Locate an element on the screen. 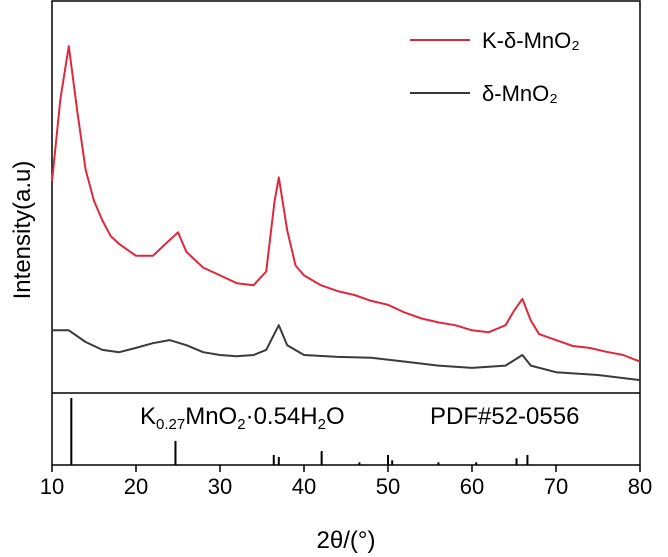 The height and width of the screenshot is (557, 668). x-tick-label: 10 is located at coordinates (52, 486).